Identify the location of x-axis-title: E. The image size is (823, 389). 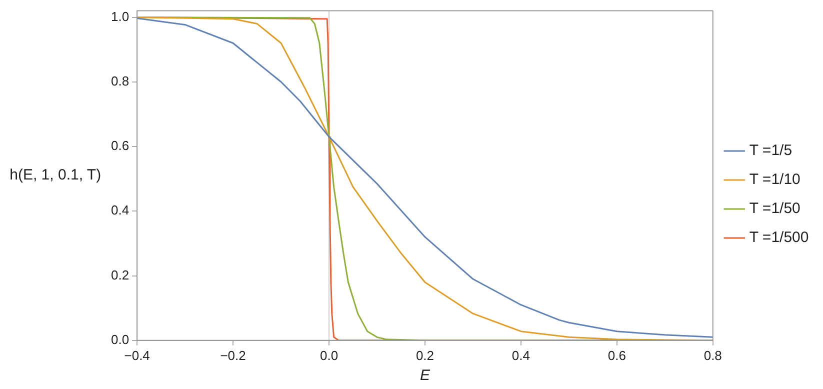
(425, 375).